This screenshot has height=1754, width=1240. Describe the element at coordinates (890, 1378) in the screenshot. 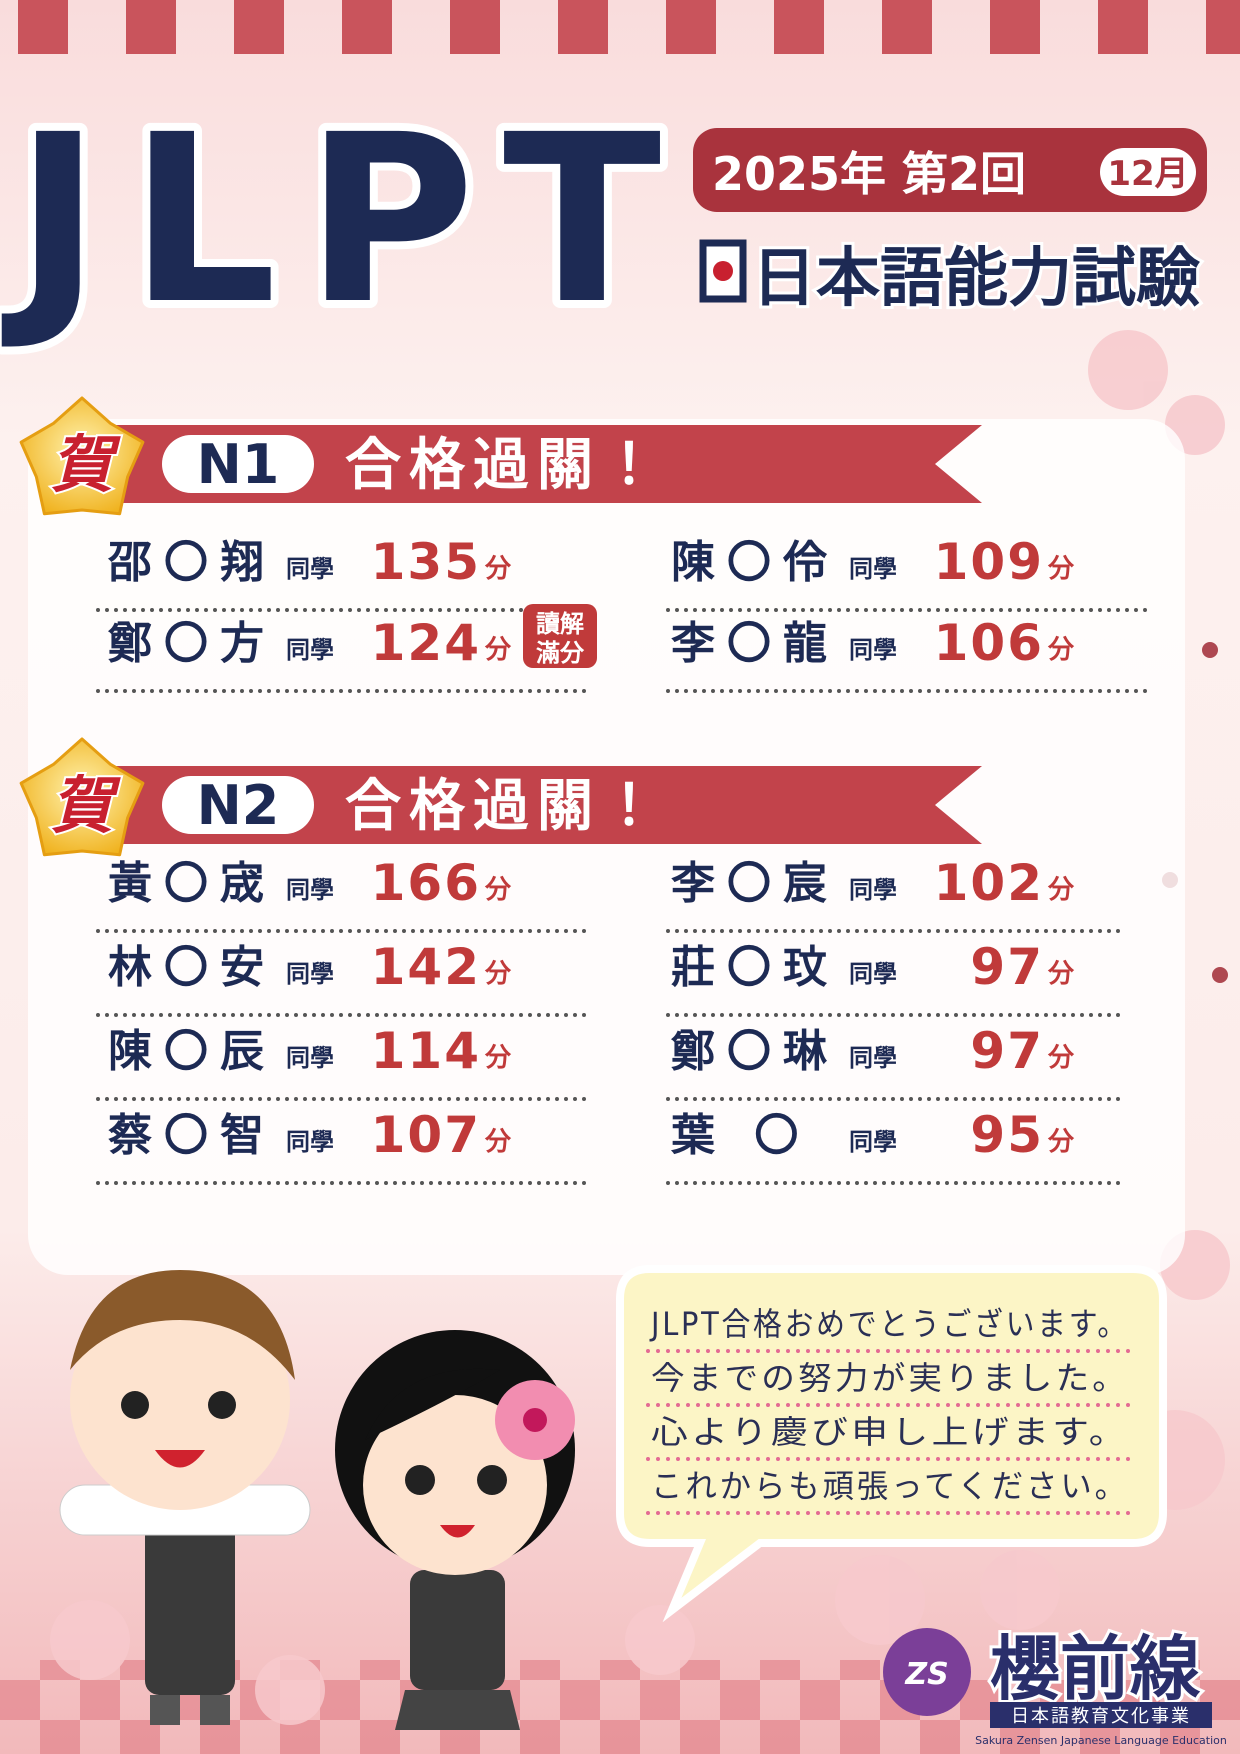

I see `message-line: 今までの努力が実りました。` at that location.